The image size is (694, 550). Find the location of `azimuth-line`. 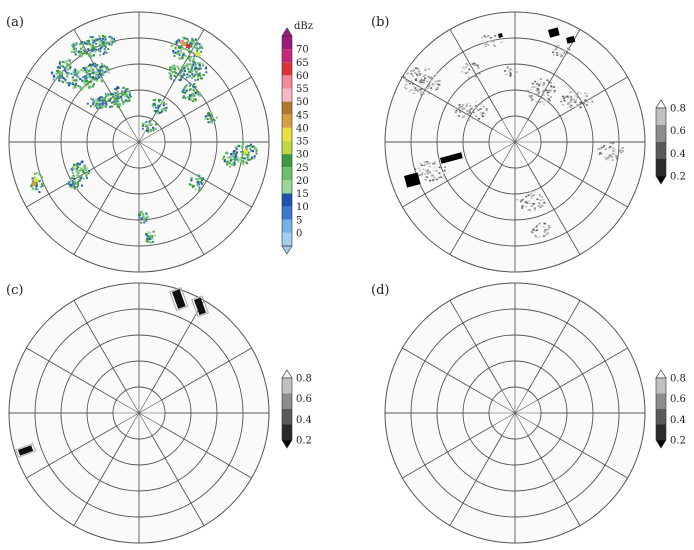

azimuth-line is located at coordinates (476, 74).